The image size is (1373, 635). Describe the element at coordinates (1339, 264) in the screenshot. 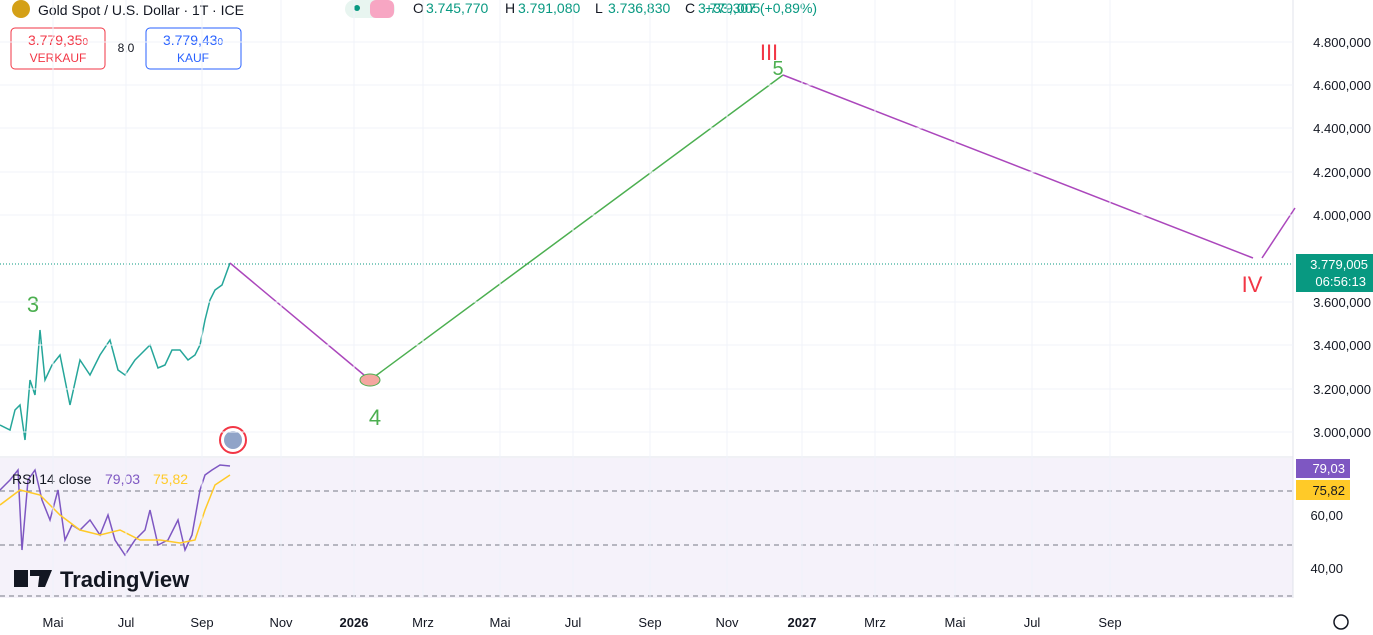

I see `current-price: 3.779,005` at that location.